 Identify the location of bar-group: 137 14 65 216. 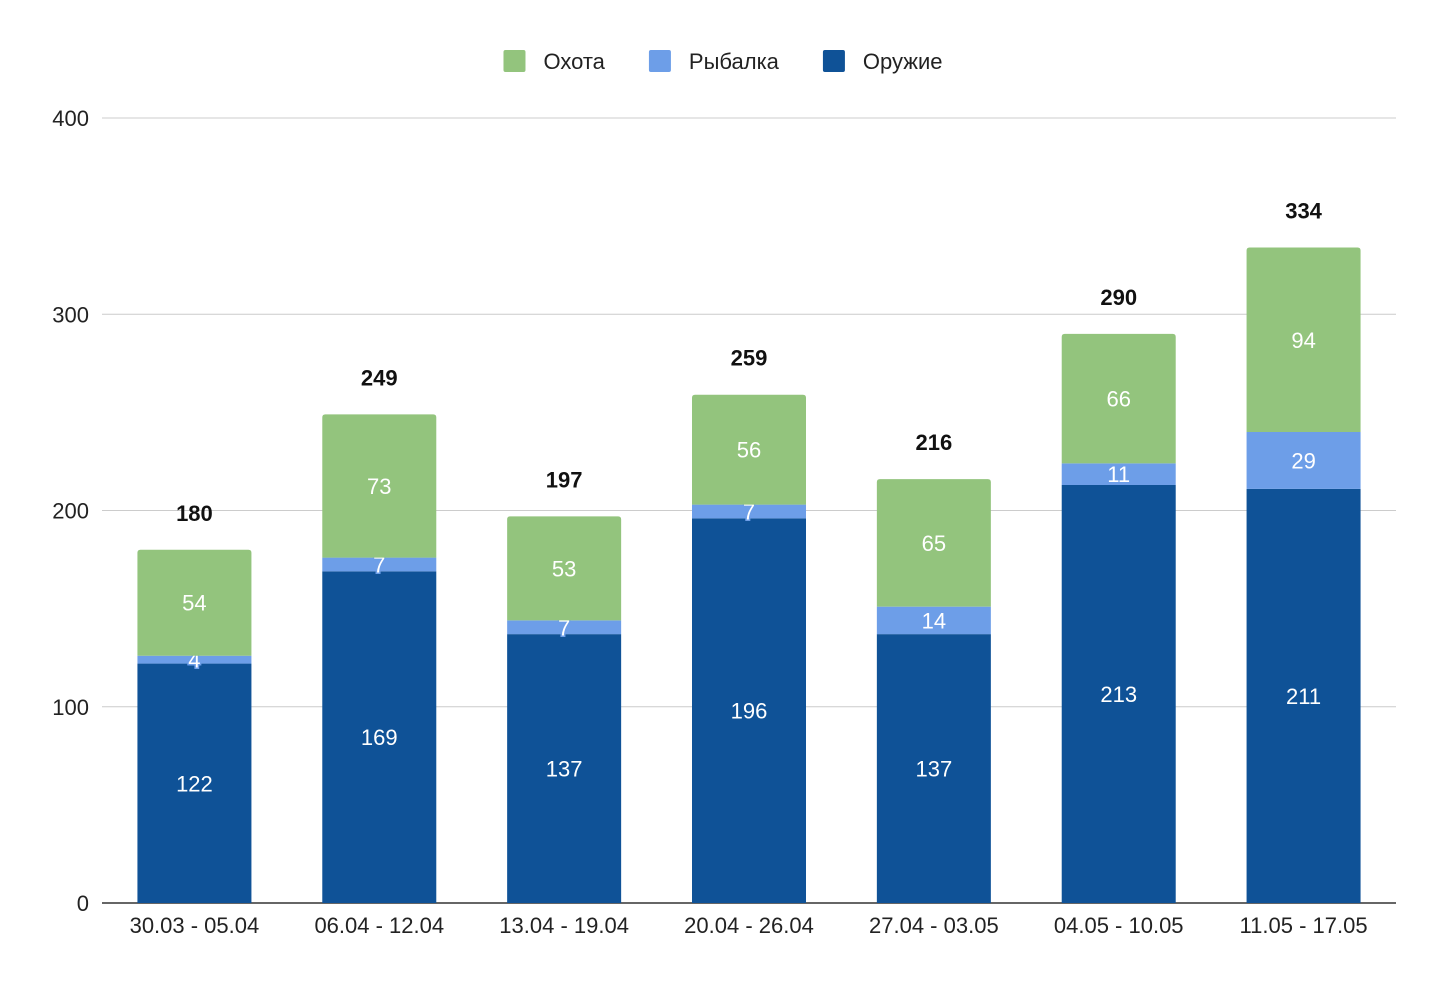
(933, 666).